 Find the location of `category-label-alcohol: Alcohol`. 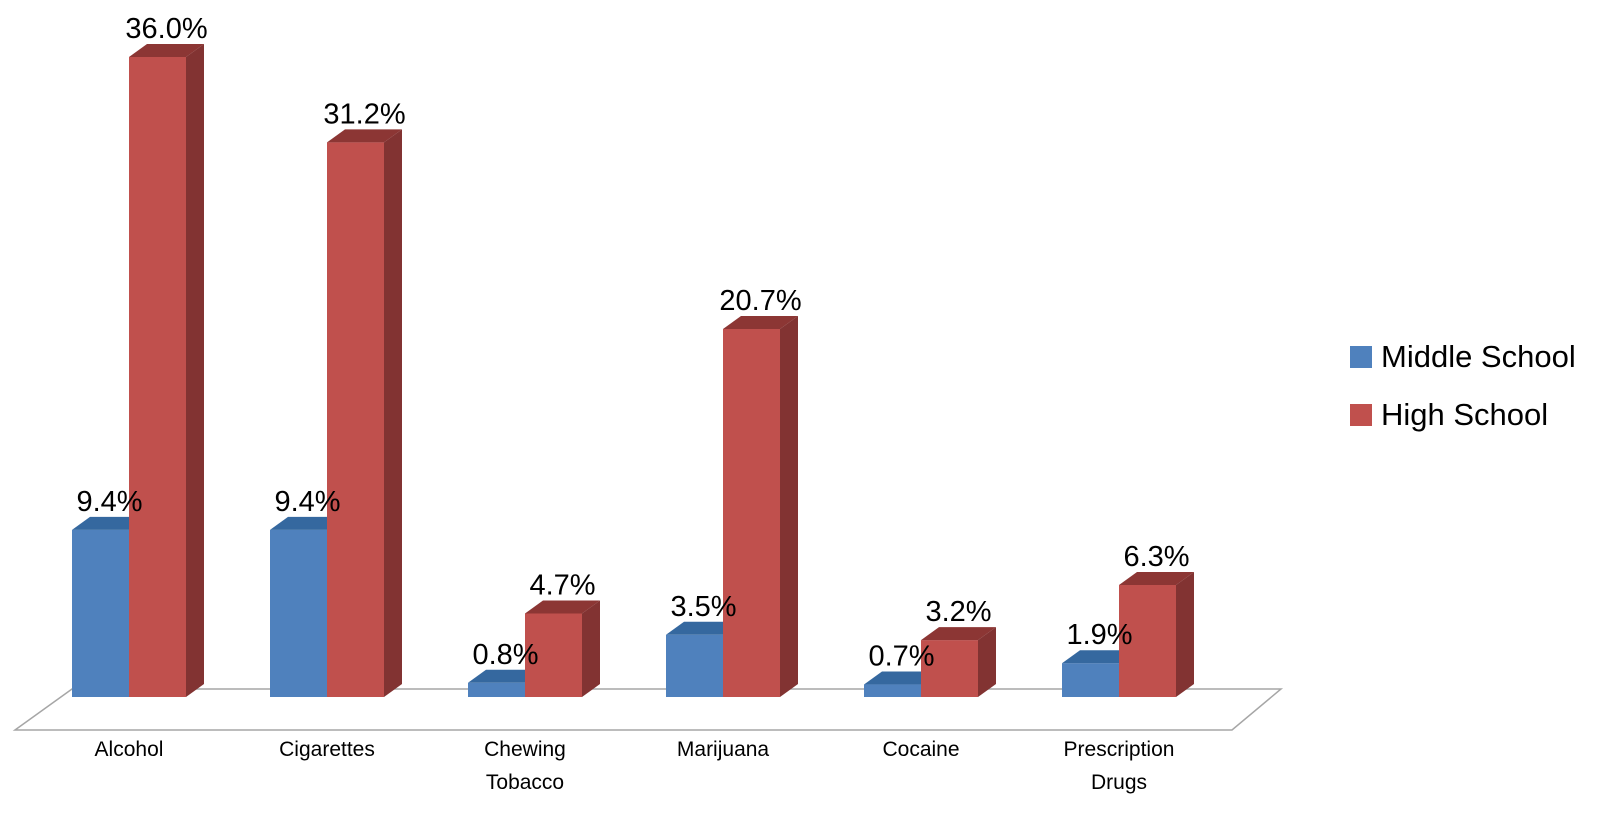

category-label-alcohol: Alcohol is located at coordinates (129, 749).